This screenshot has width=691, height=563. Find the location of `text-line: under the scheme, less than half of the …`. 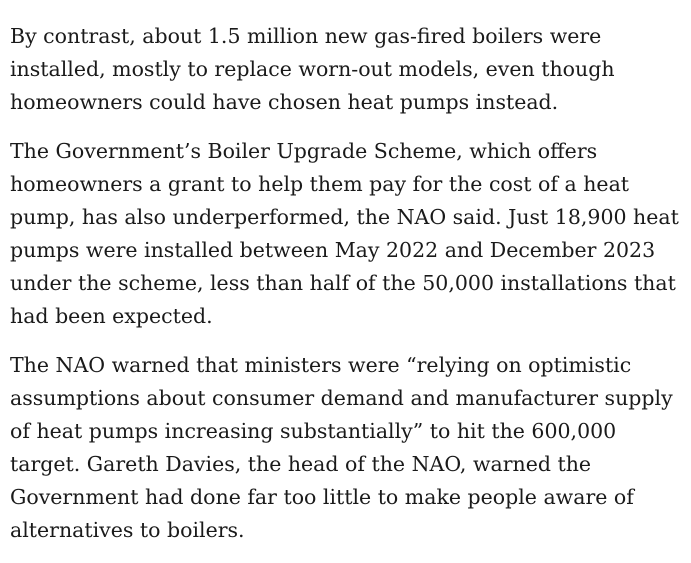

text-line: under the scheme, less than half of the … is located at coordinates (343, 283).